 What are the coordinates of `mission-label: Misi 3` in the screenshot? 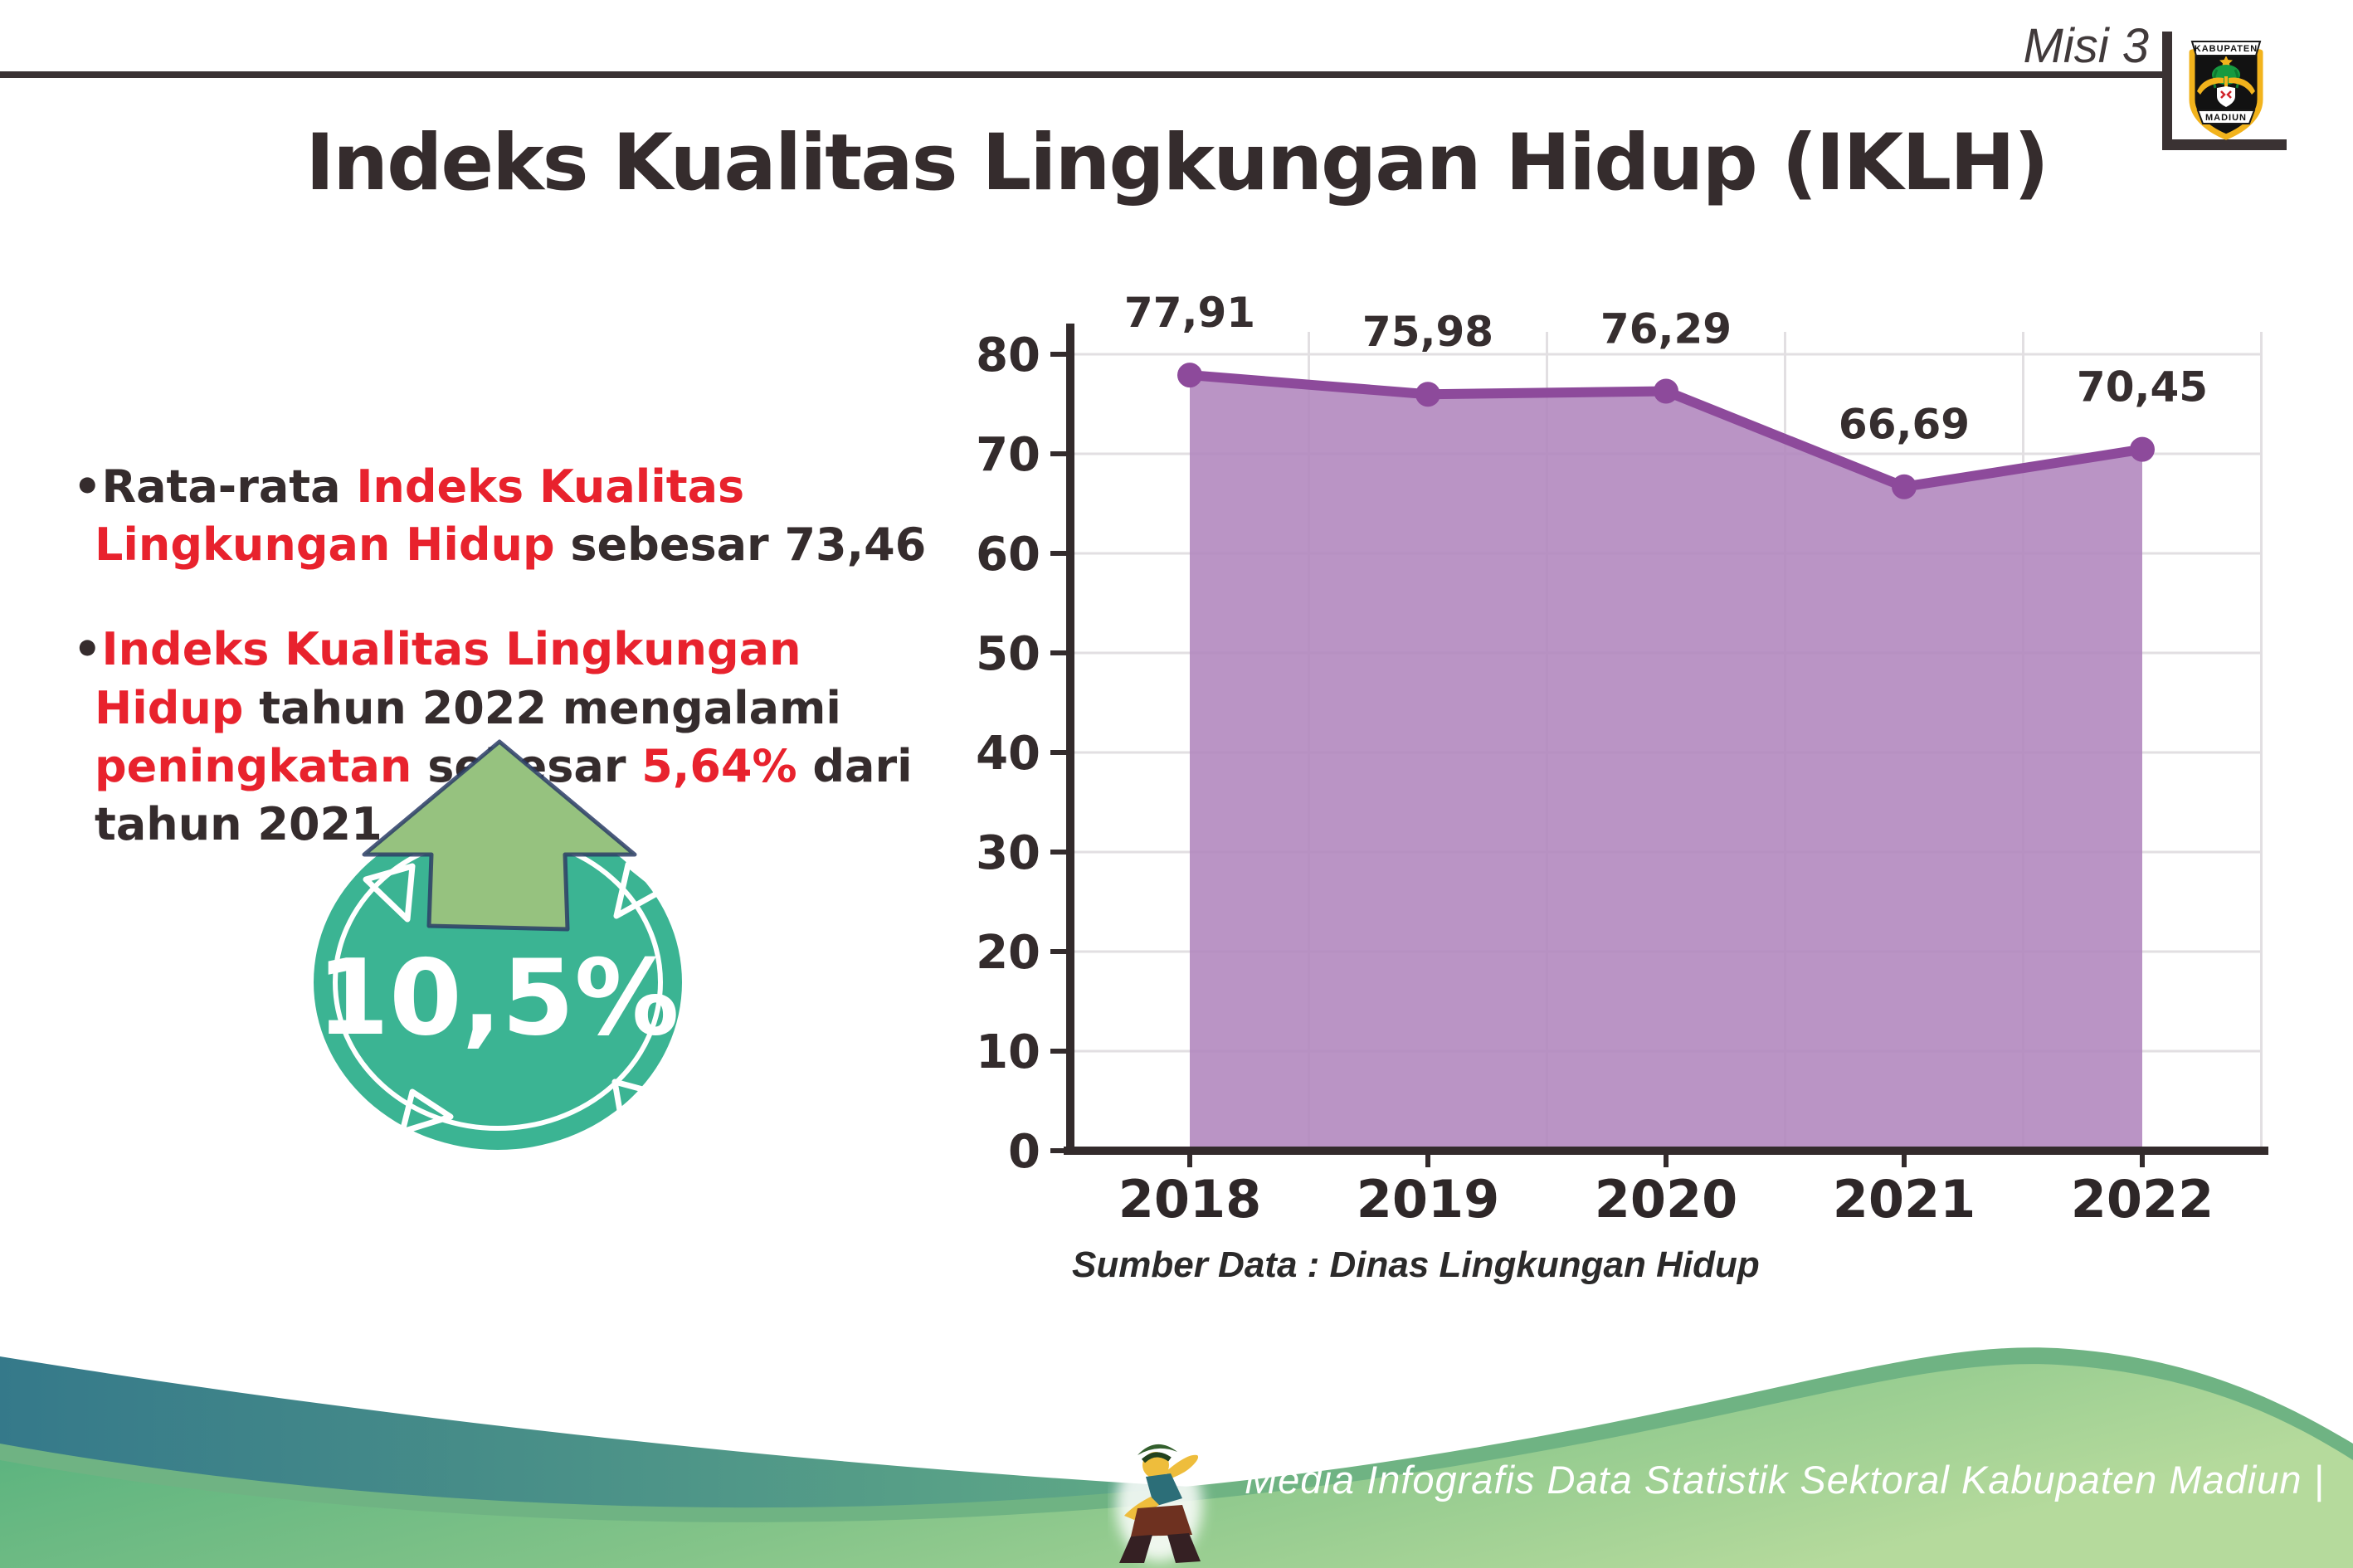 It's located at (2086, 46).